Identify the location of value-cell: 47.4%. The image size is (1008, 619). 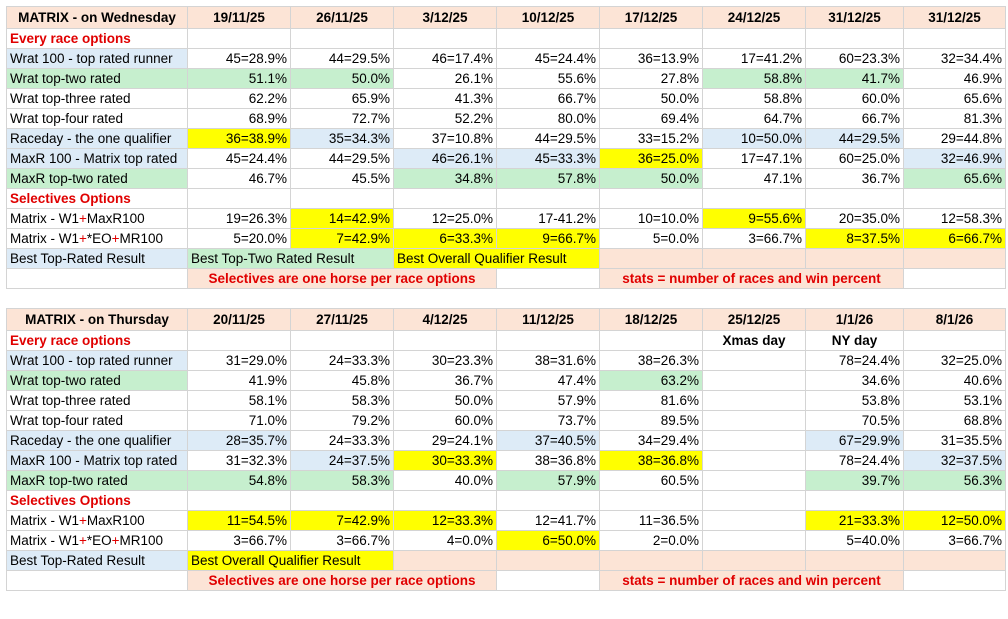
(548, 380).